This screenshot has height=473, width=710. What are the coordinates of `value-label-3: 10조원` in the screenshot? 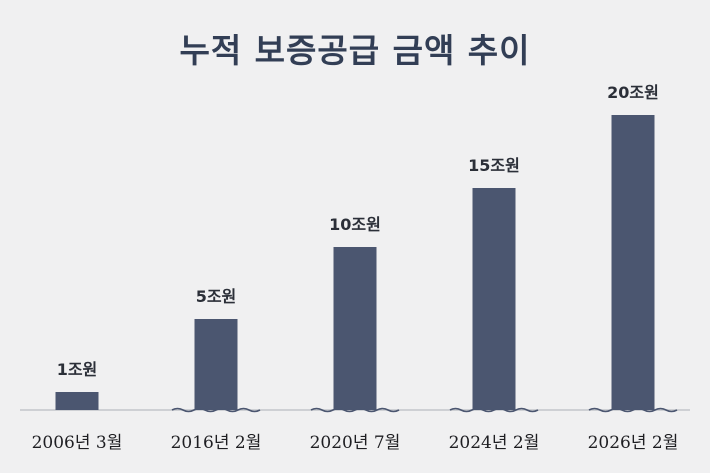 It's located at (355, 224).